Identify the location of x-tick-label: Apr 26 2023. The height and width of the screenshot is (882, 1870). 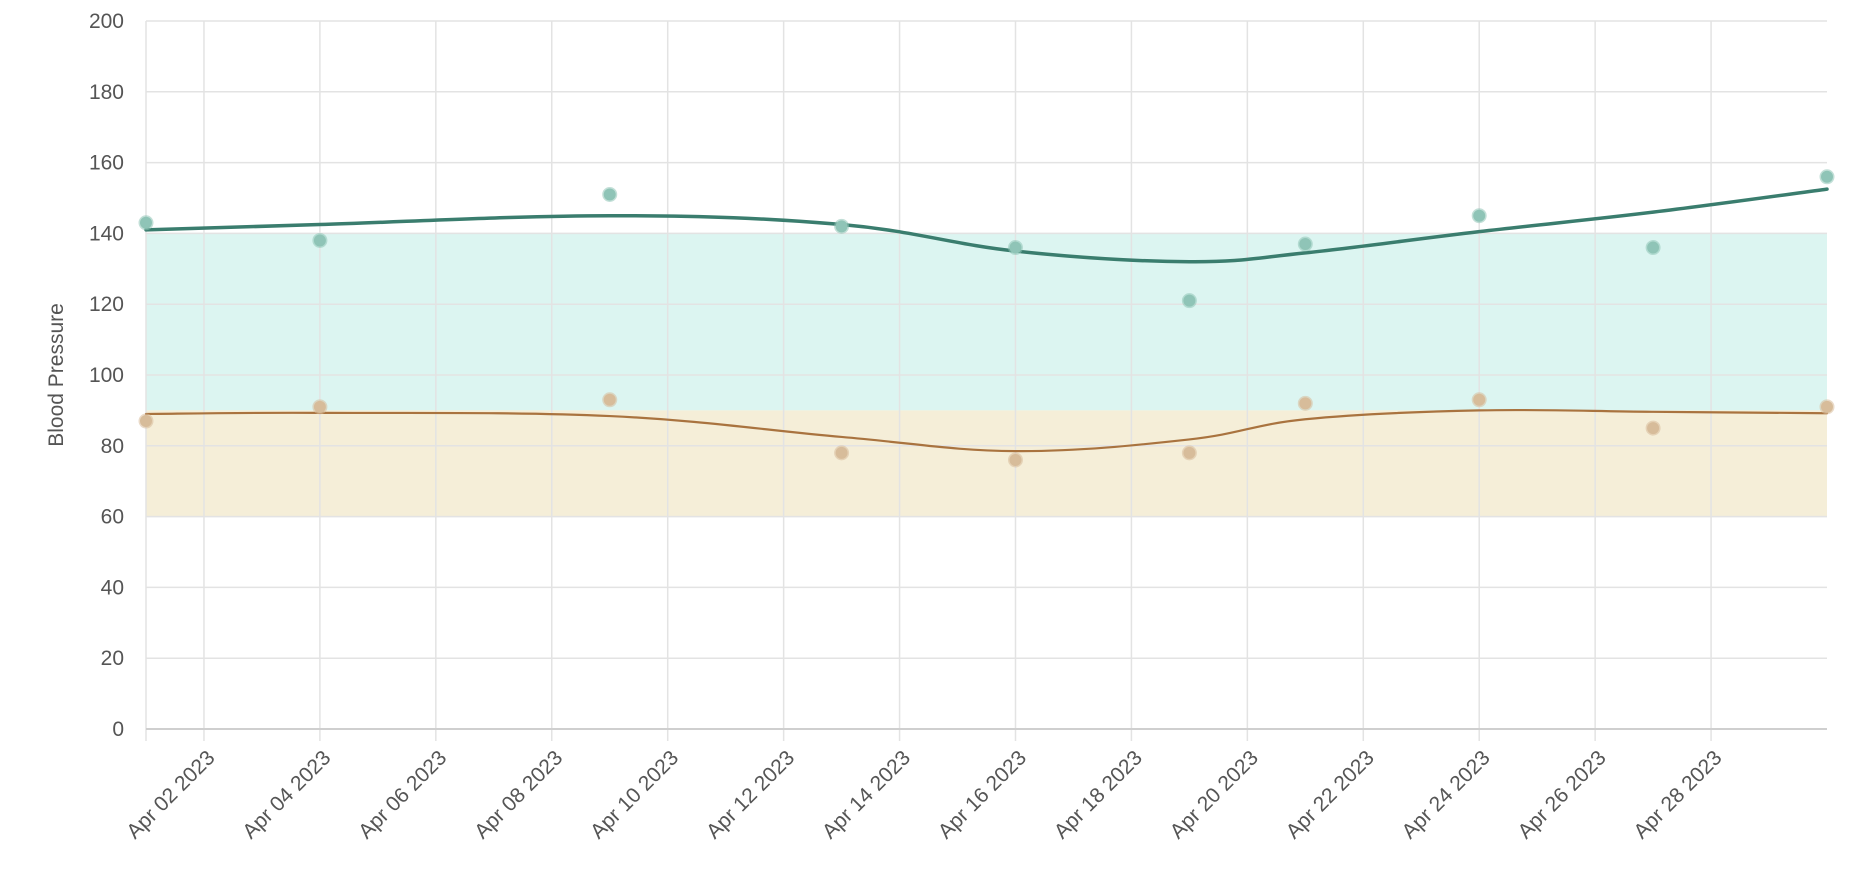
(1561, 794).